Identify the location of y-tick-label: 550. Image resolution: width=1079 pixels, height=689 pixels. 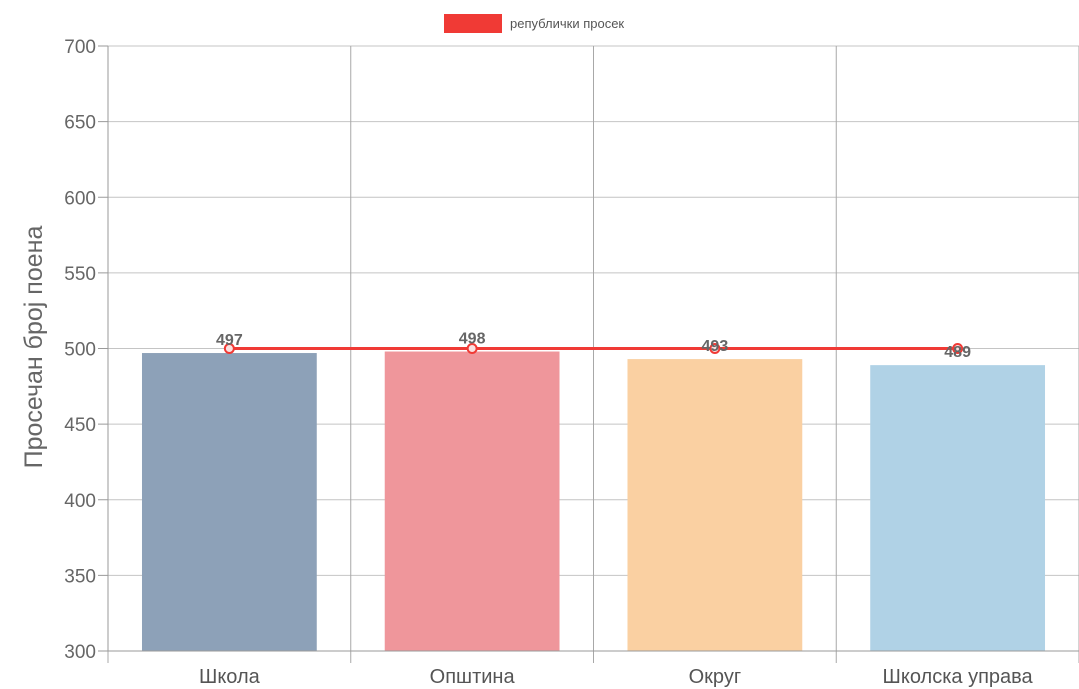
(80, 274).